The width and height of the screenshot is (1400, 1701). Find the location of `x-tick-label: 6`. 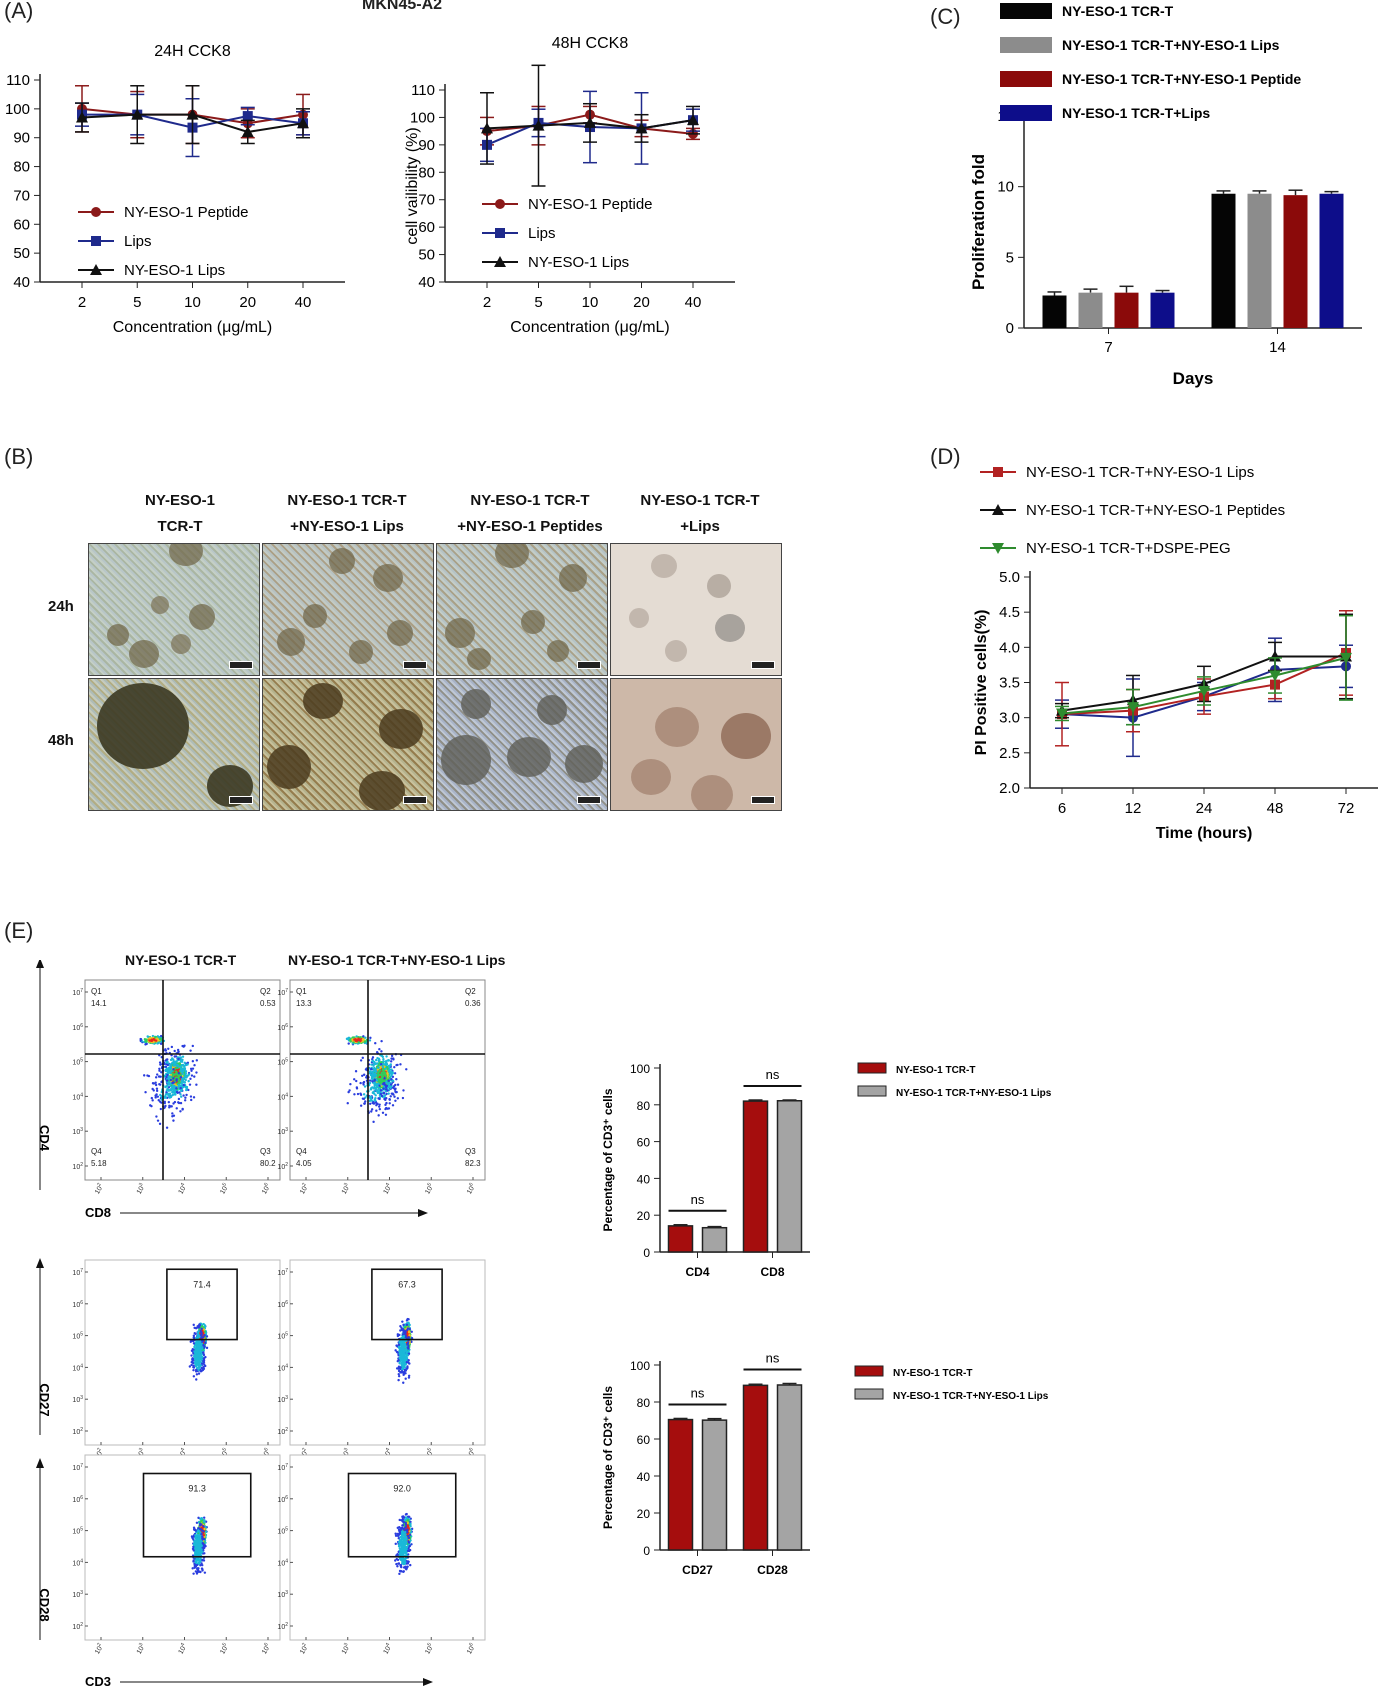

x-tick-label: 6 is located at coordinates (1062, 808).